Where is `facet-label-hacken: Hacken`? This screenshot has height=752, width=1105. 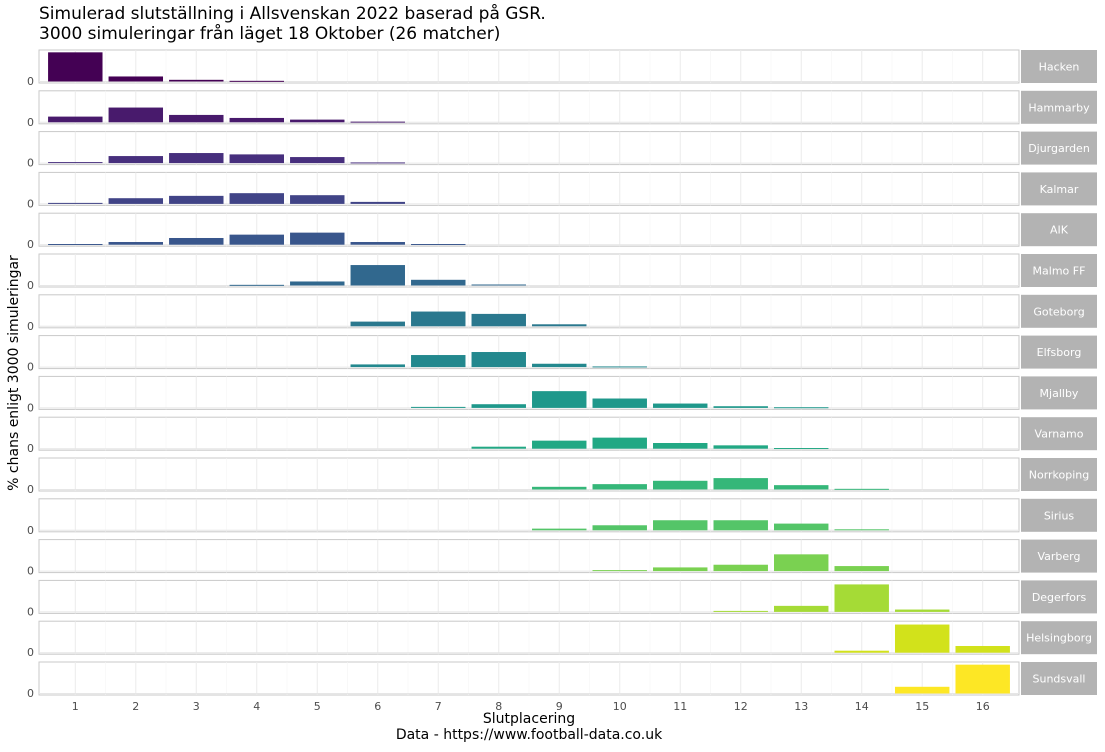
facet-label-hacken: Hacken is located at coordinates (1059, 67).